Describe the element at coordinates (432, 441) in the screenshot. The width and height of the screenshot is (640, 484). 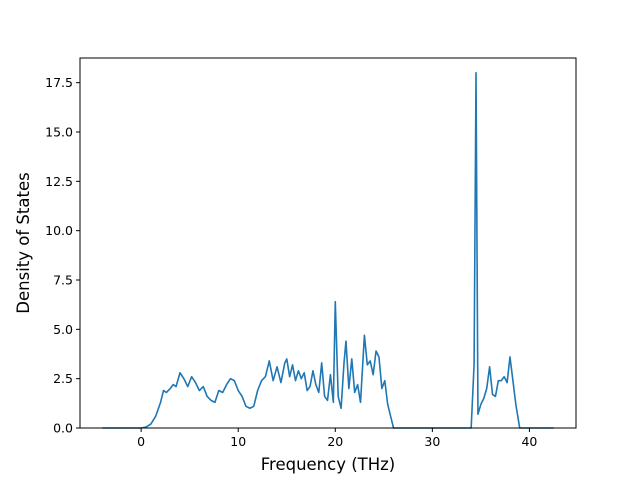
I see `x-tick-label: 30` at that location.